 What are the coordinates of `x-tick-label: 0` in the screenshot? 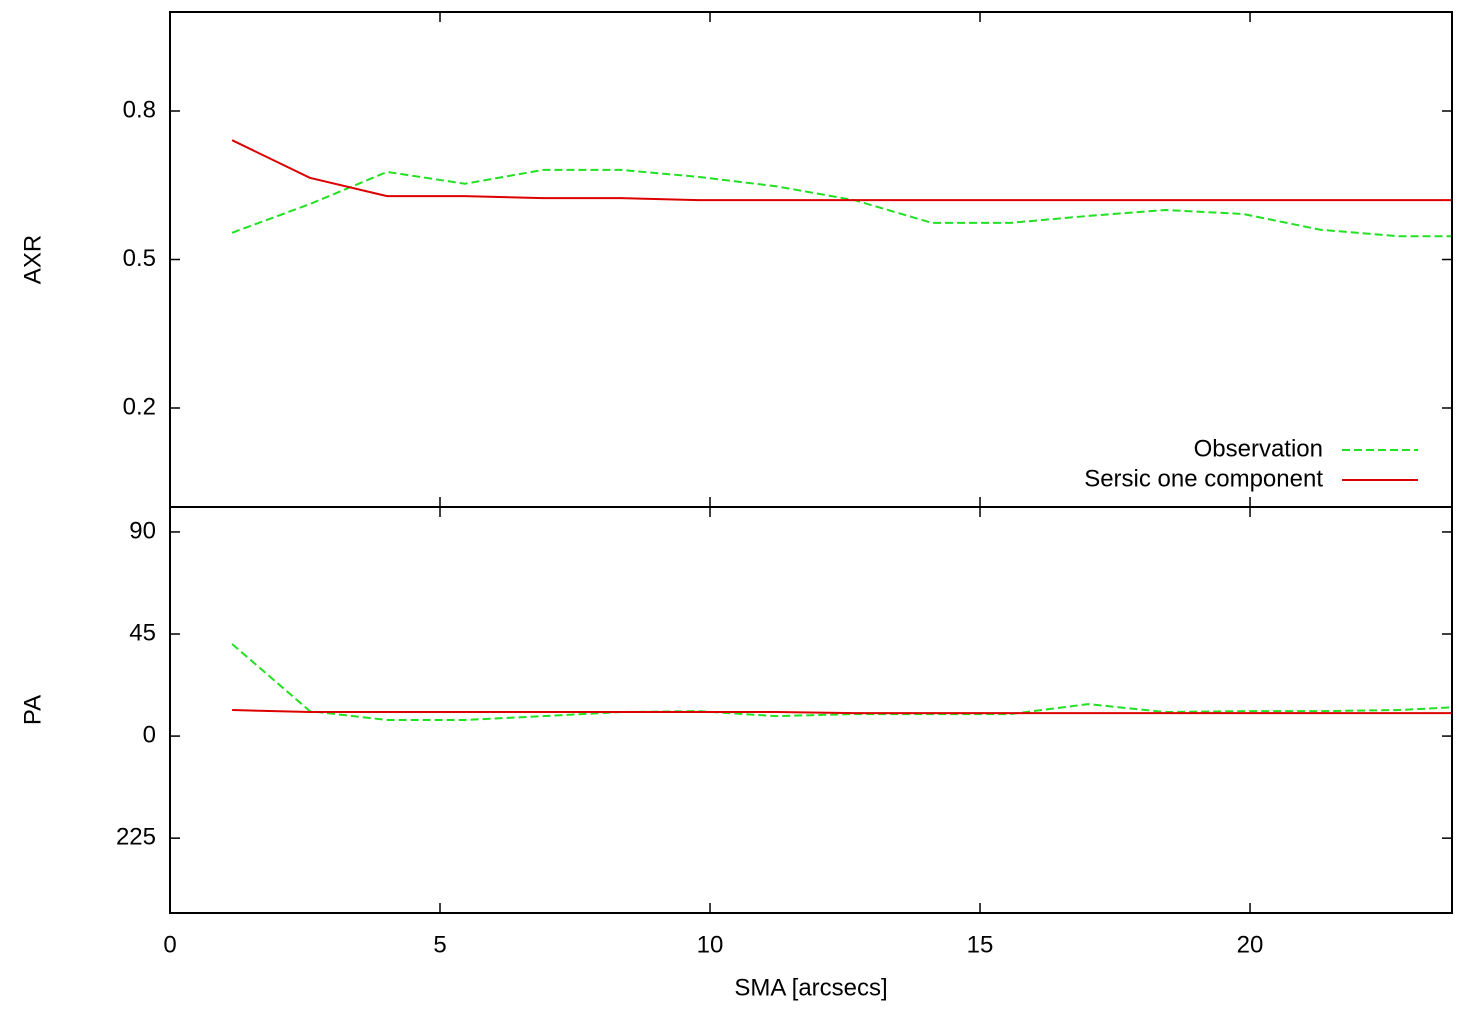 It's located at (169, 944).